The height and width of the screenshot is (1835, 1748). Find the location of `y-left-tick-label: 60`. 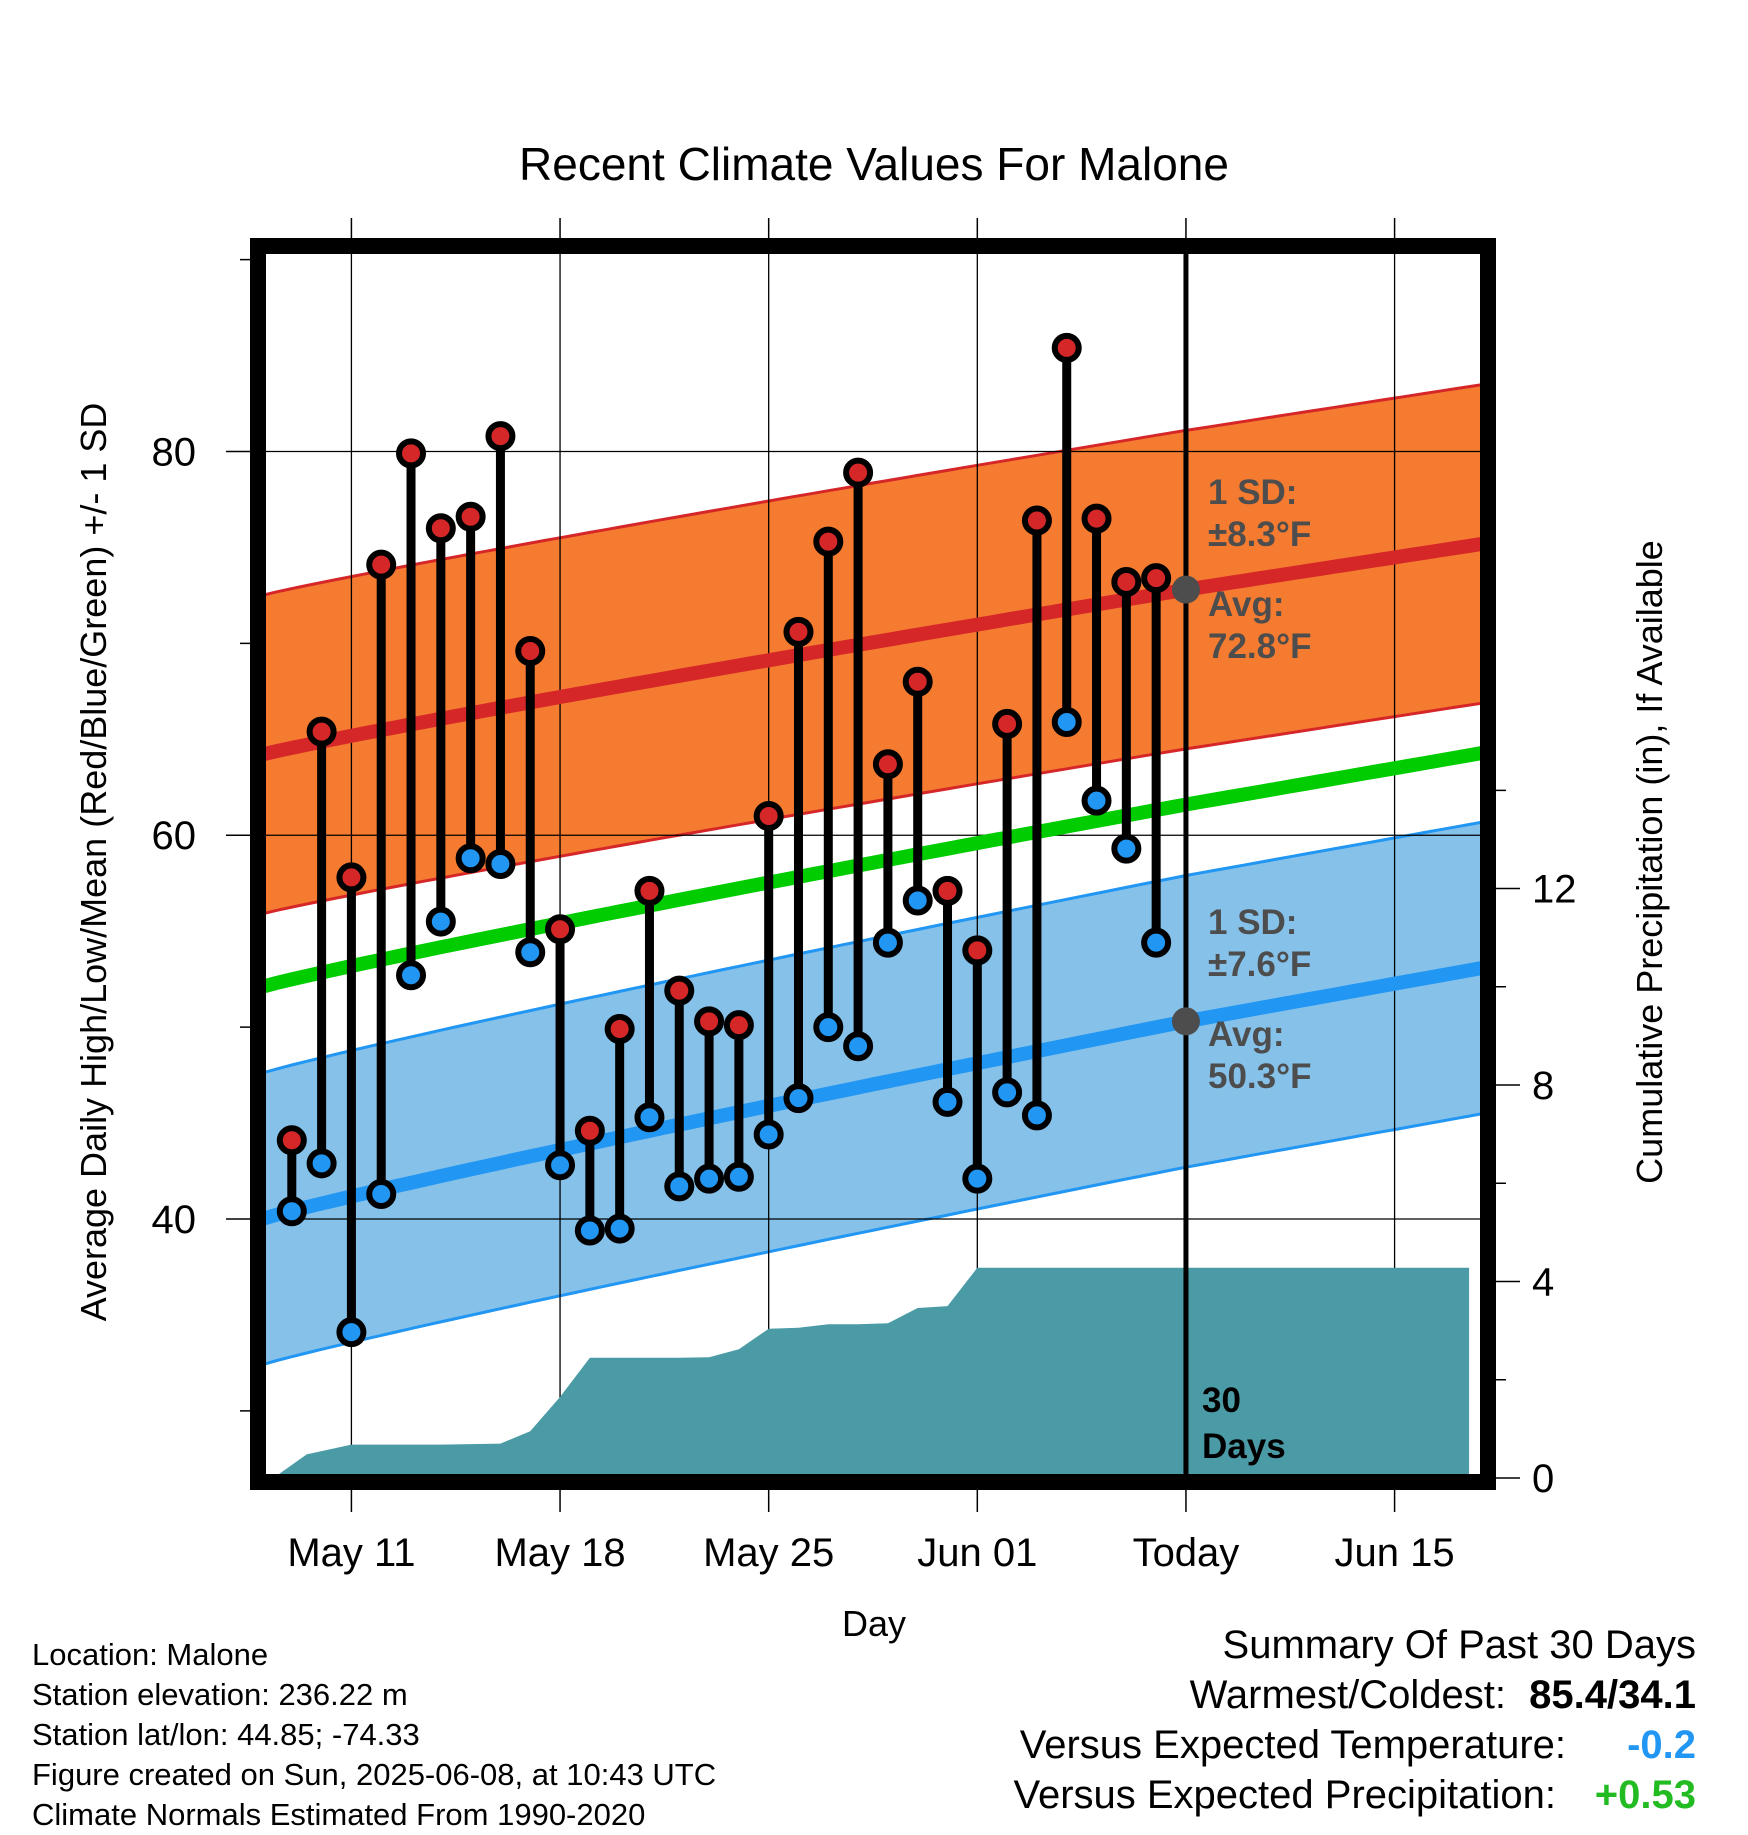

y-left-tick-label: 60 is located at coordinates (174, 836).